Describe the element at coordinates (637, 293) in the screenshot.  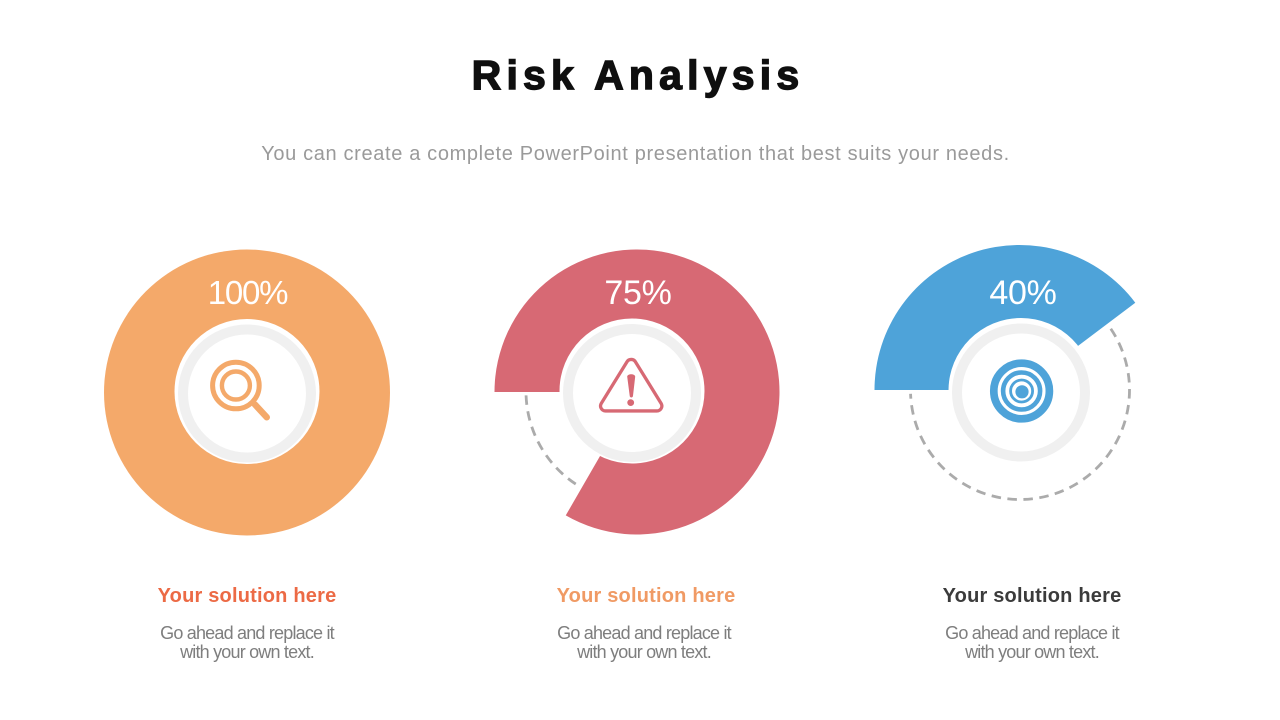
I see `svg-text: 75%` at that location.